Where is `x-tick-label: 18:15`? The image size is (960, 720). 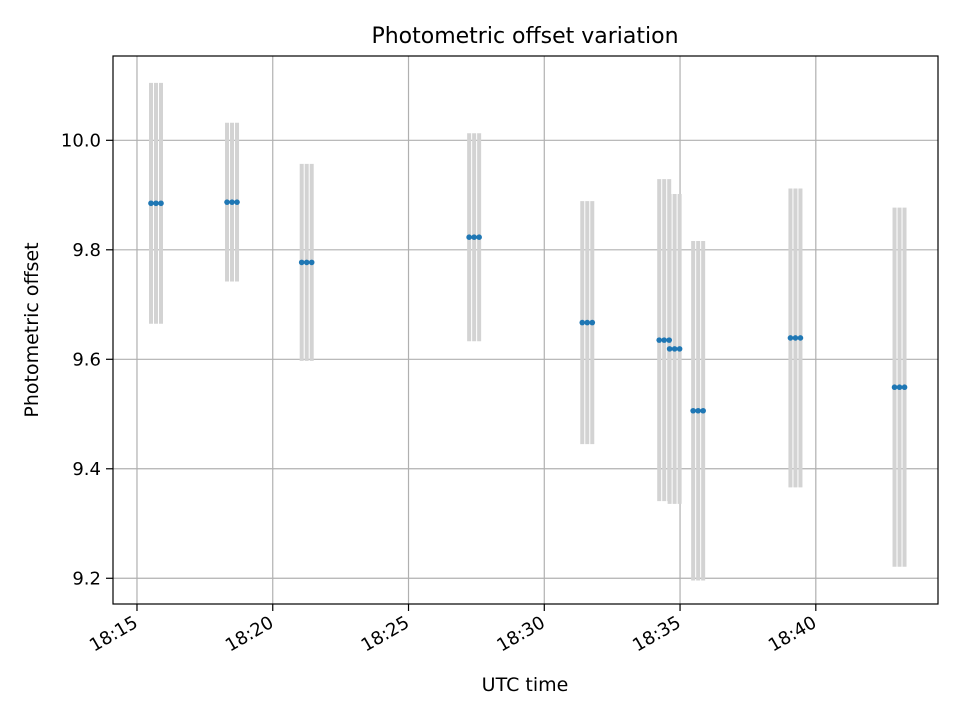
x-tick-label: 18:15 is located at coordinates (113, 634).